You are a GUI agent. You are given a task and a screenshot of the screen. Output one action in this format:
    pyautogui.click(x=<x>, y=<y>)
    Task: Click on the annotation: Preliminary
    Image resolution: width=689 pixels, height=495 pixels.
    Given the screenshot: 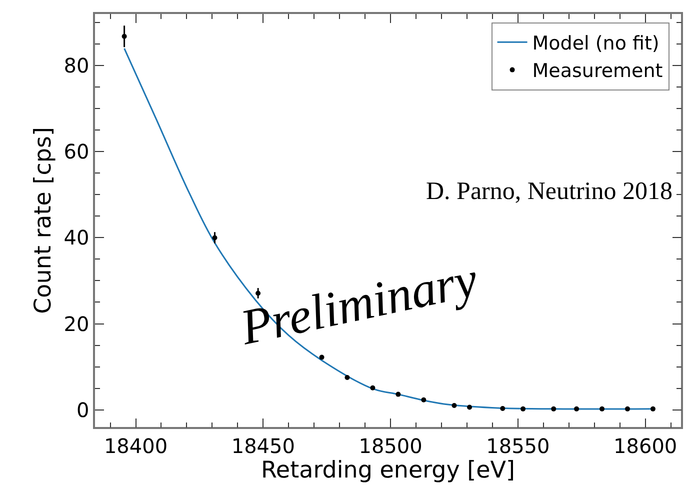 What is the action you would take?
    pyautogui.click(x=358, y=303)
    